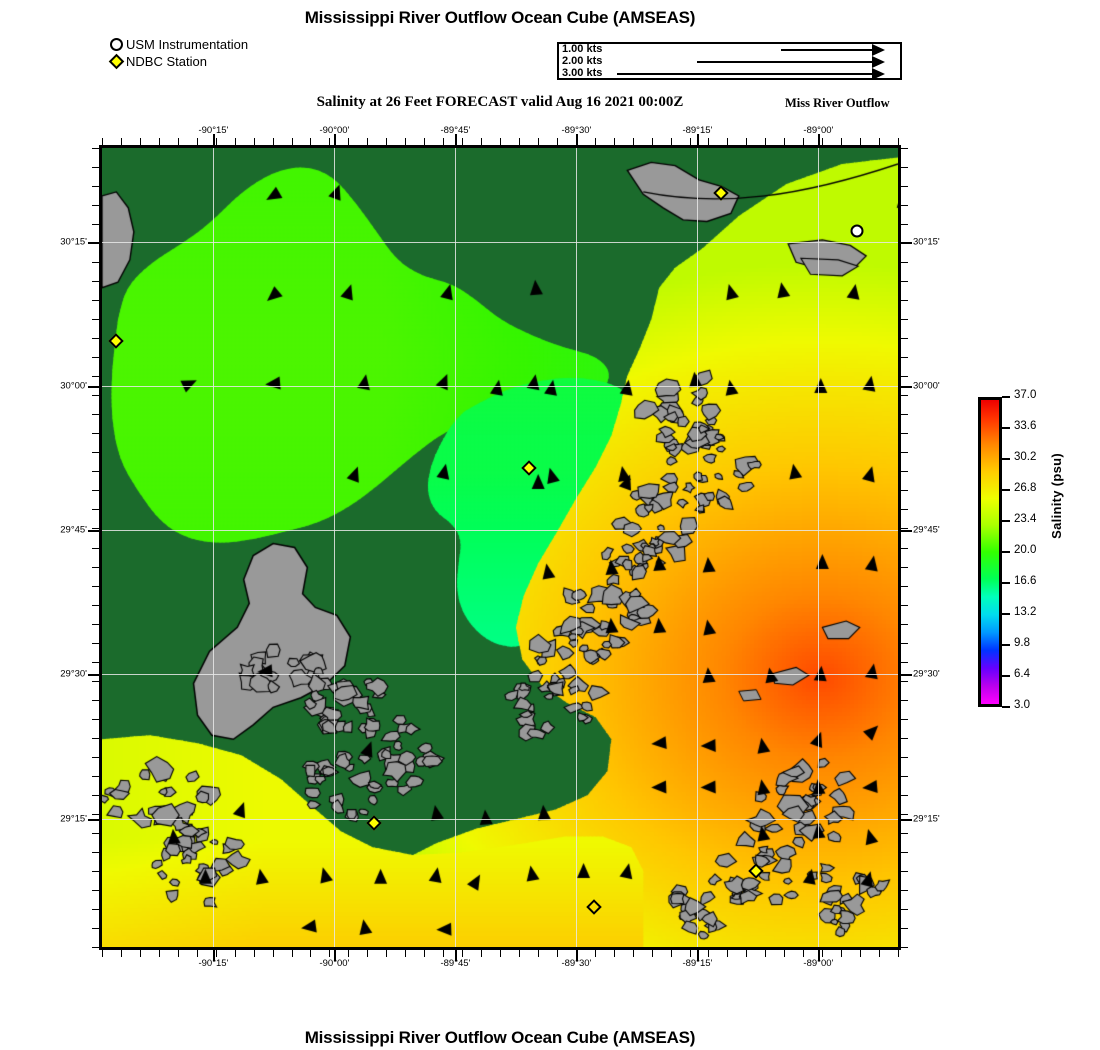  What do you see at coordinates (179, 44) in the screenshot?
I see `legend-item-usm: USM Instrumentation` at bounding box center [179, 44].